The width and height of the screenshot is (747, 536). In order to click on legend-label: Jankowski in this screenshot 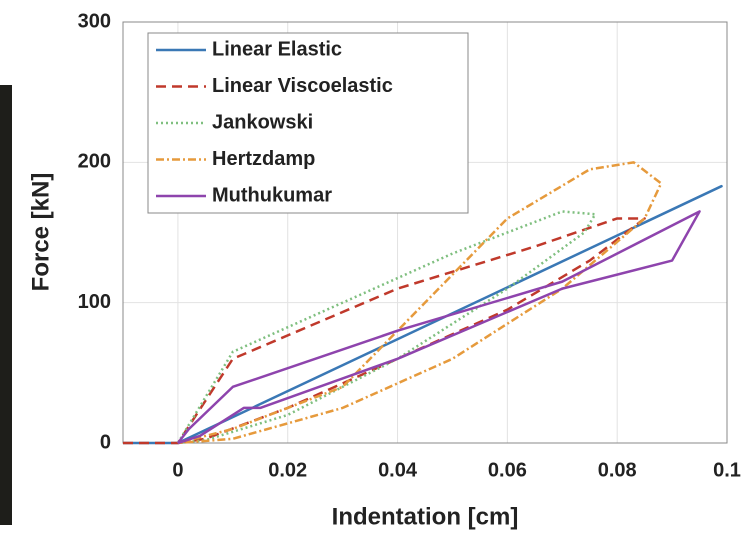, I will do `click(262, 122)`.